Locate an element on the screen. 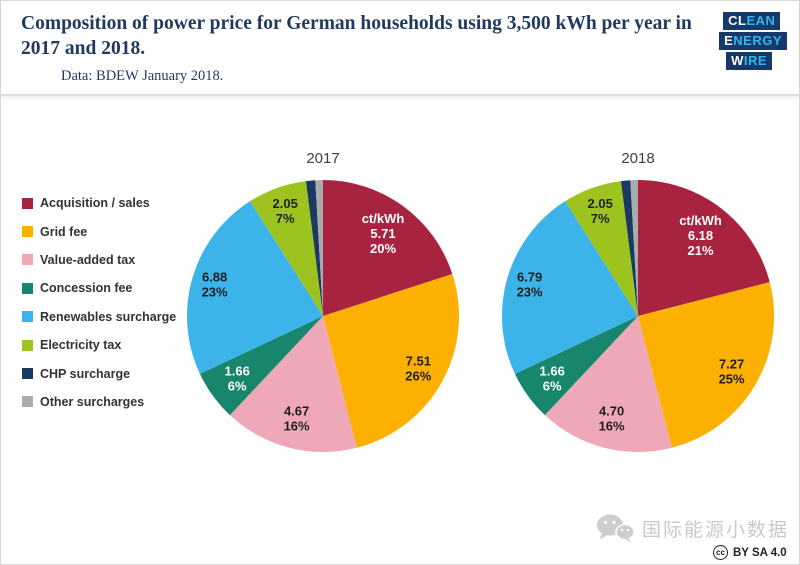 The width and height of the screenshot is (800, 565). license-line: cc BY SA 4.0 is located at coordinates (750, 552).